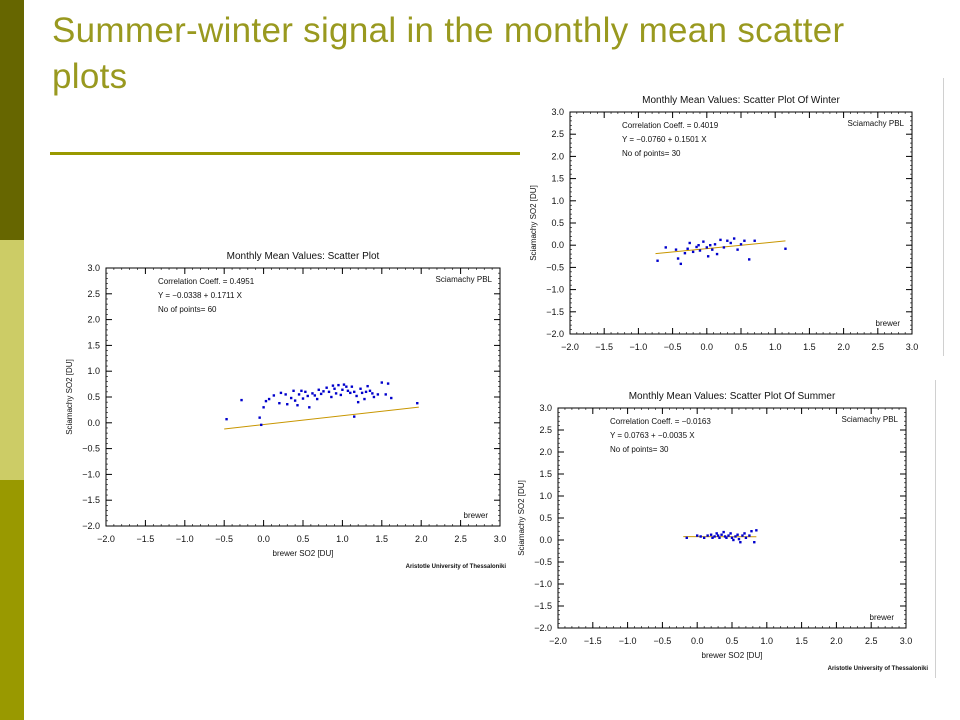 The height and width of the screenshot is (720, 960). I want to click on y-tick-label: 0.5, so click(557, 223).